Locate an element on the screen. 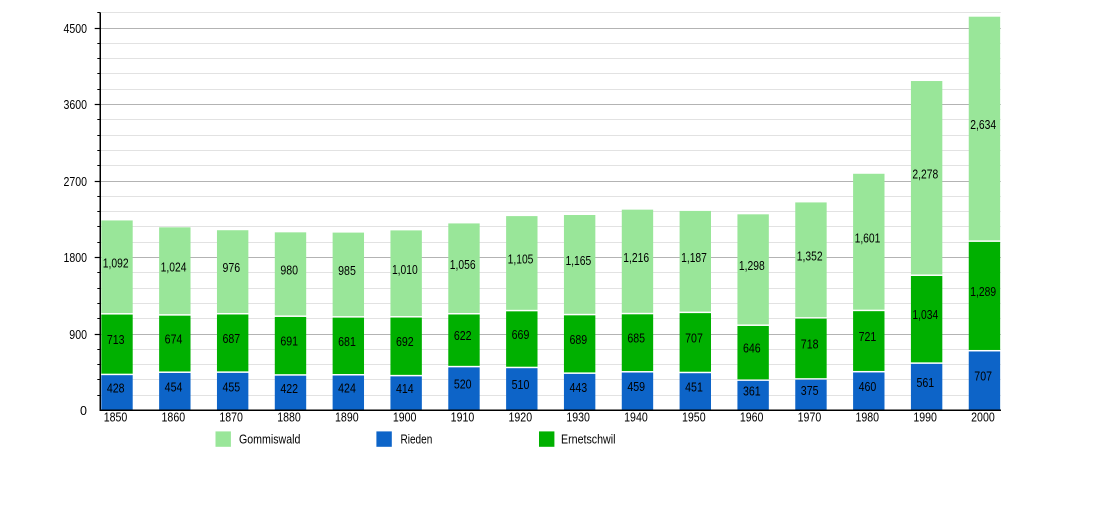 The image size is (1100, 505). svg-text: 980 is located at coordinates (289, 271).